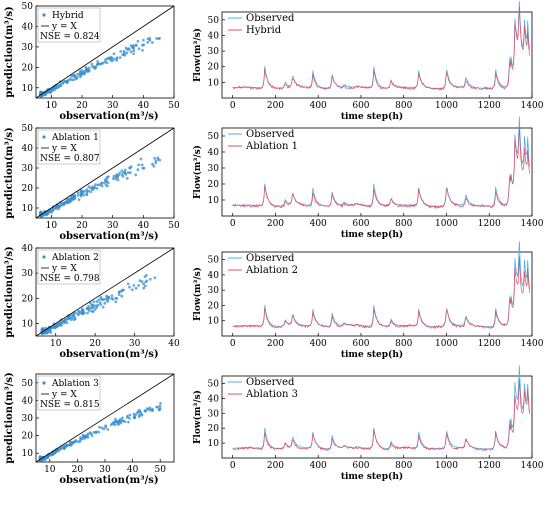 Image resolution: width=550 pixels, height=506 pixels. I want to click on x-tick-label: 600, so click(360, 344).